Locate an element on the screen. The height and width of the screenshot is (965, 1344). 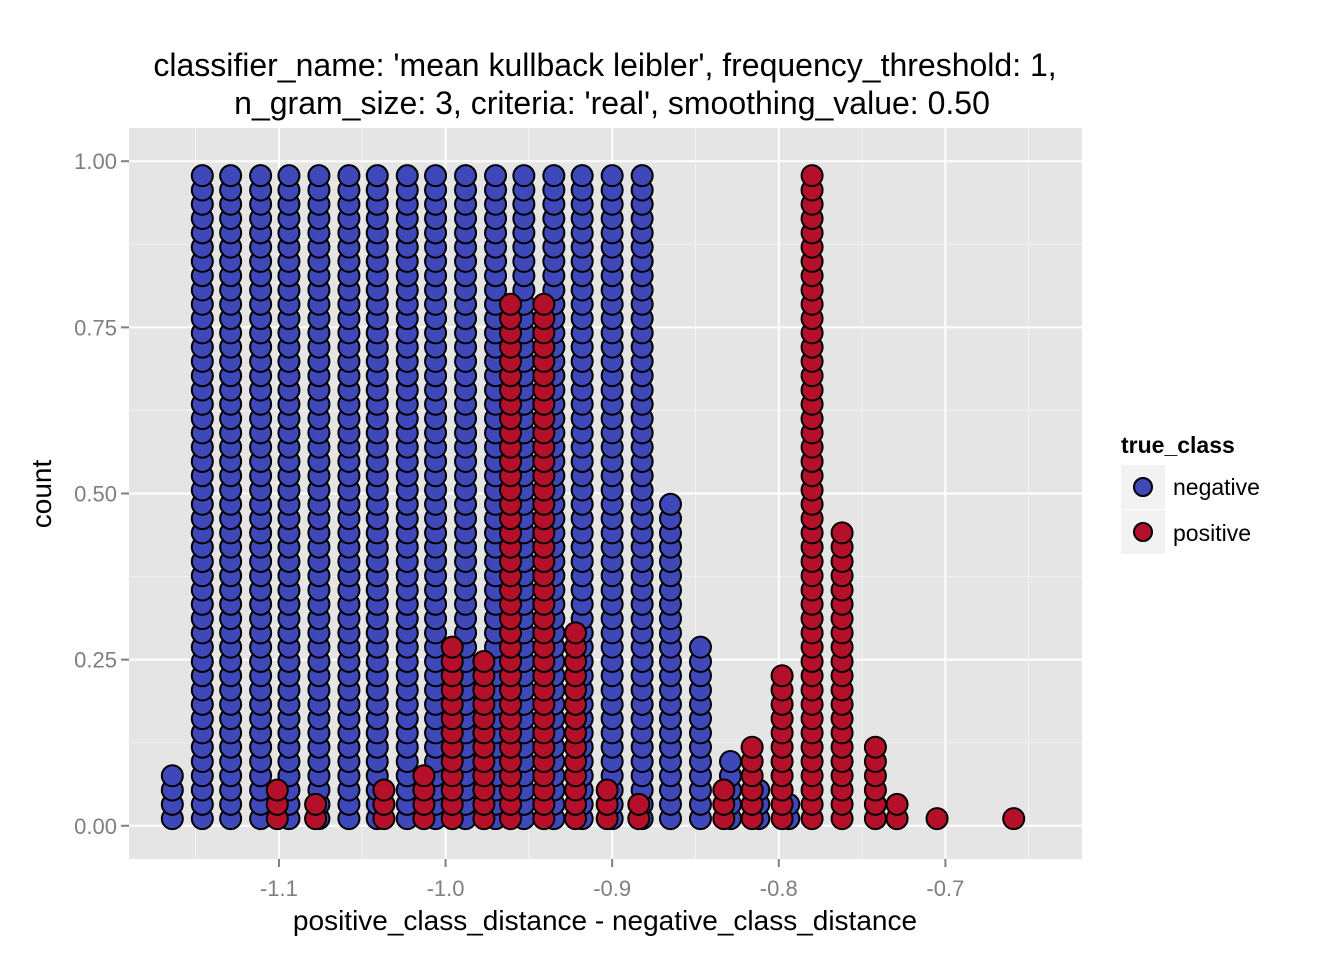
legend-title: true_class is located at coordinates (1178, 445).